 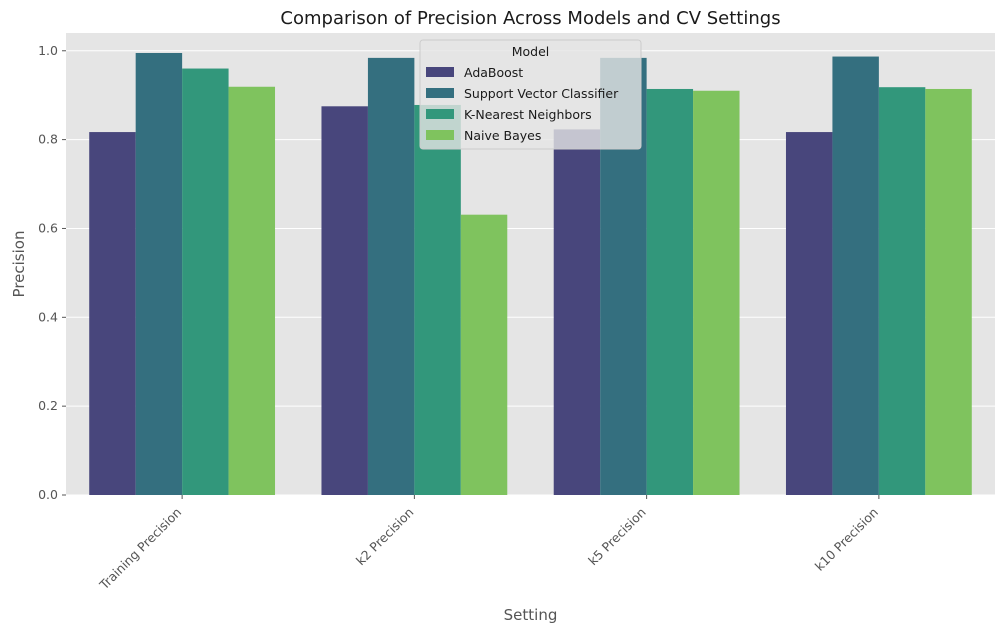 I want to click on legend-label: Naive Bayes, so click(x=502, y=135).